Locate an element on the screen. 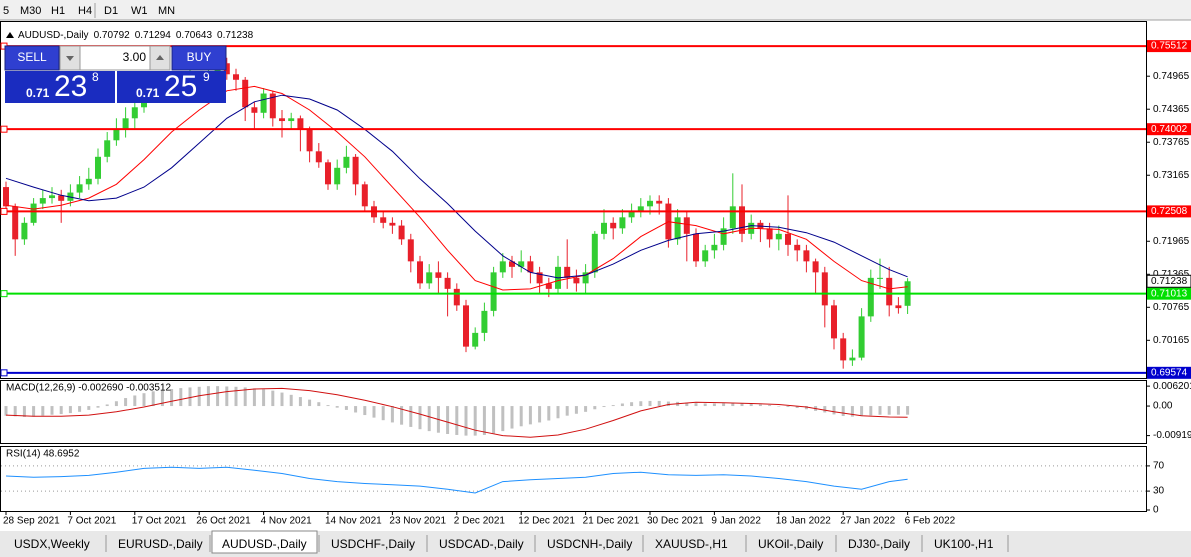  timeframe-button: D1 is located at coordinates (111, 11).